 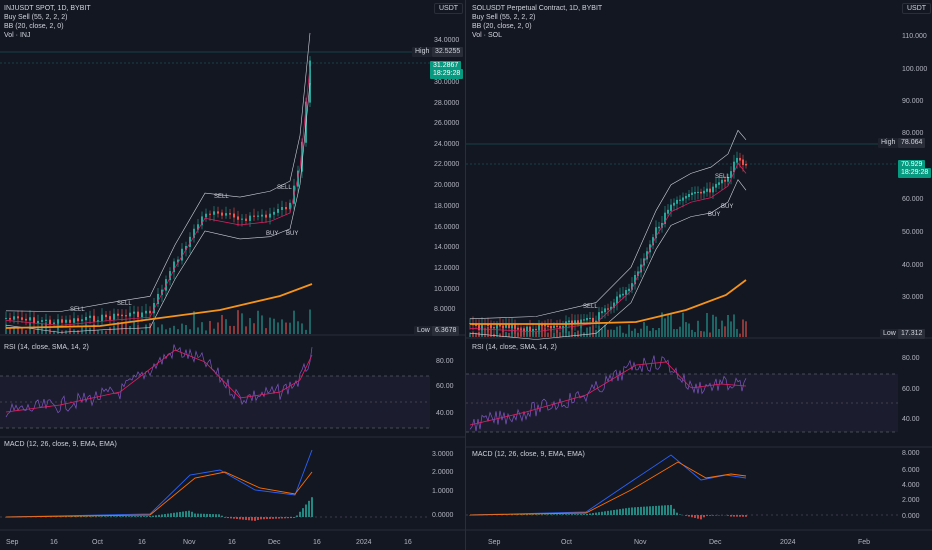 What do you see at coordinates (447, 206) in the screenshot?
I see `price-tick: 18.0000` at bounding box center [447, 206].